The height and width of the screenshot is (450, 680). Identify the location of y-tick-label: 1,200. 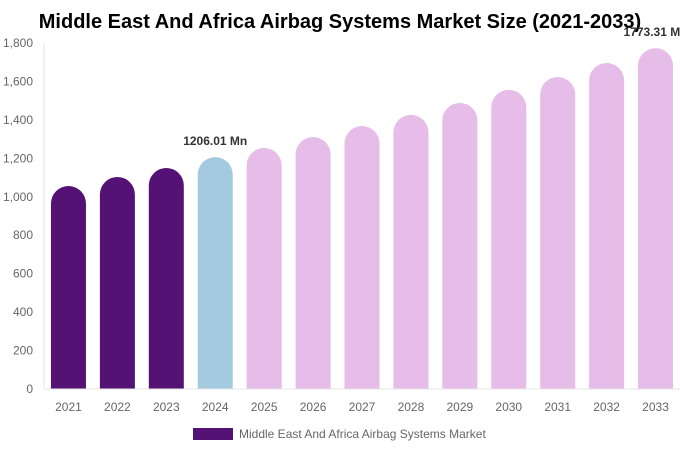
(18, 158).